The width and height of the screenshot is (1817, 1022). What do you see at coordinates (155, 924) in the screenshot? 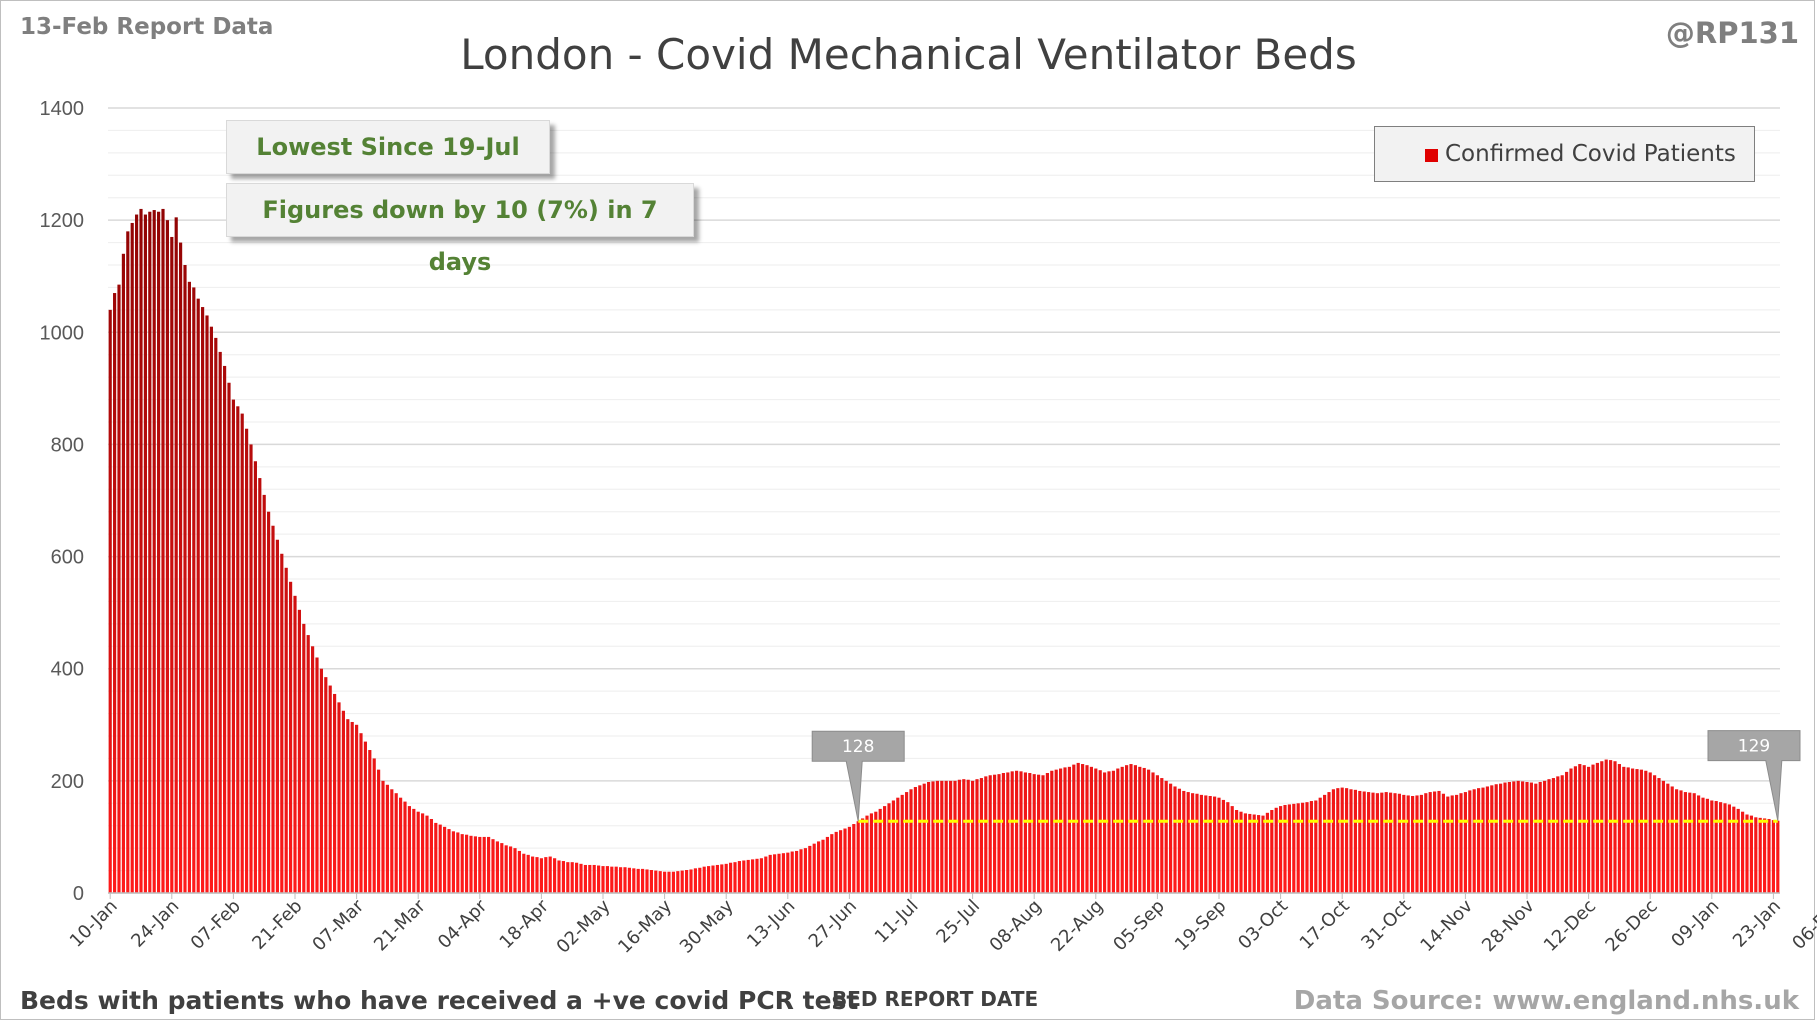
I see `x-tick-label: 24-Jan` at bounding box center [155, 924].